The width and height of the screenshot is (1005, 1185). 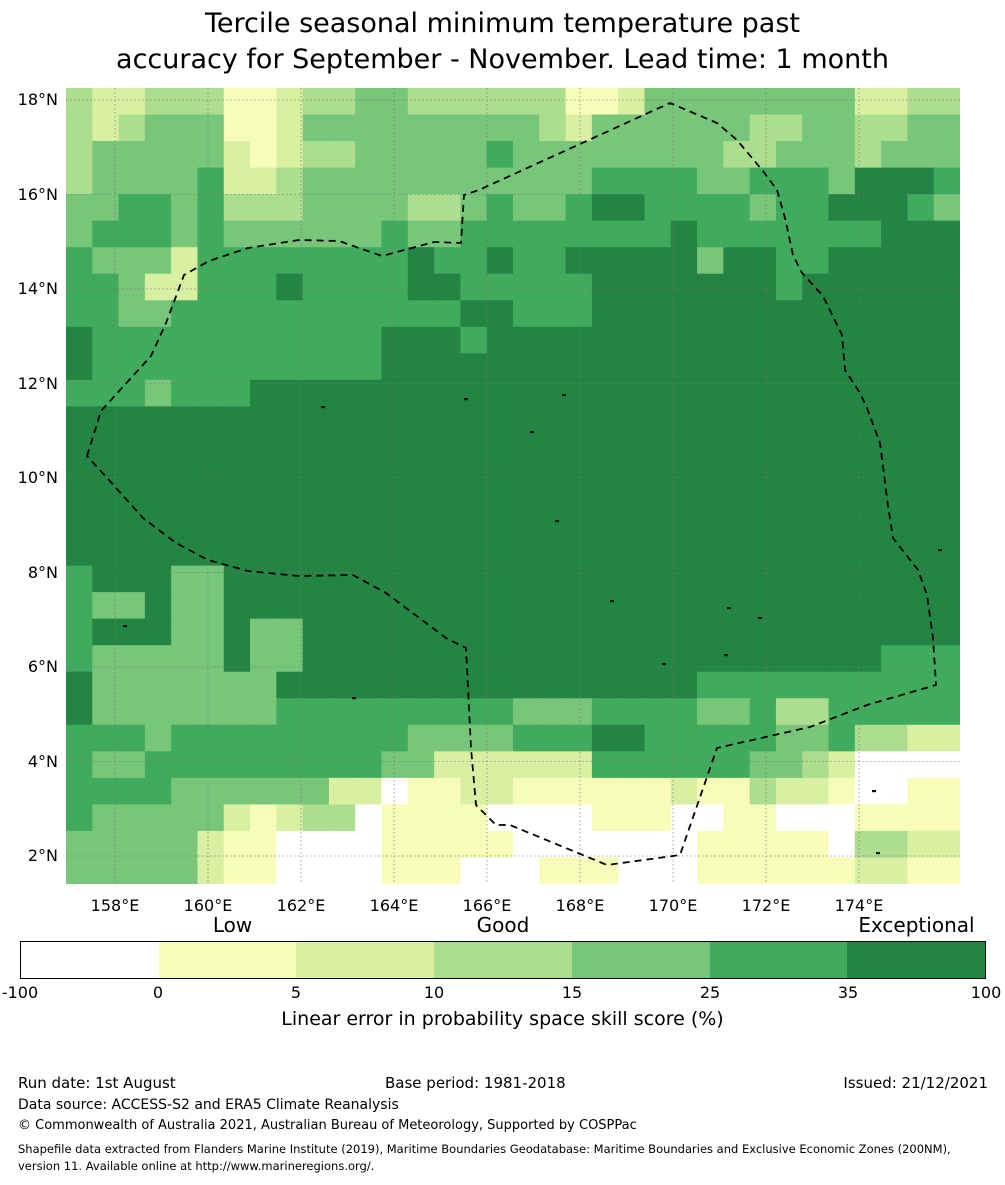 I want to click on y-tick-label: 8°N, so click(x=42, y=572).